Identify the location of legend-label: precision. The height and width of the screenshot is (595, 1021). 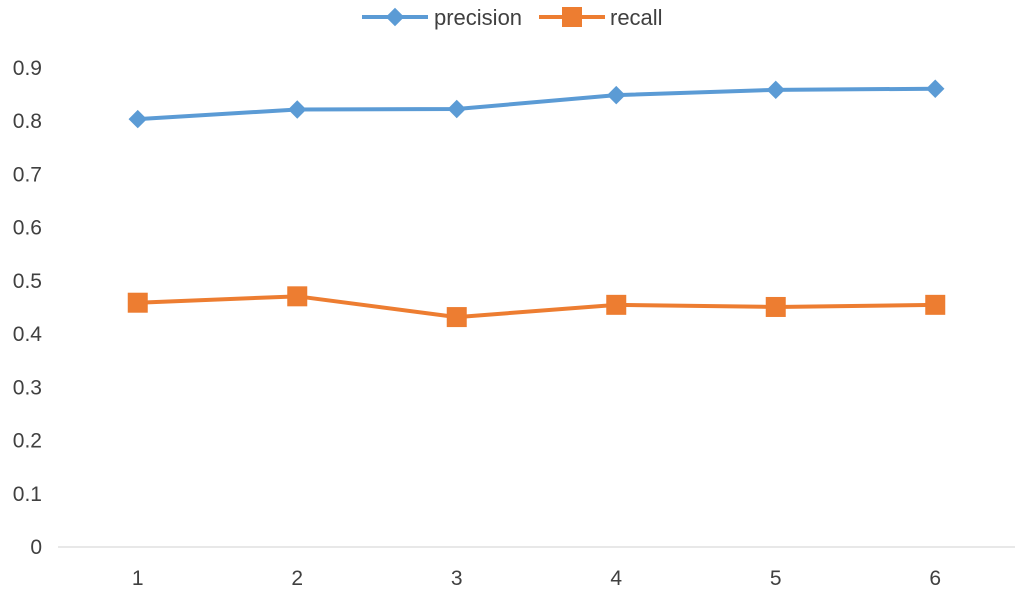
(478, 17).